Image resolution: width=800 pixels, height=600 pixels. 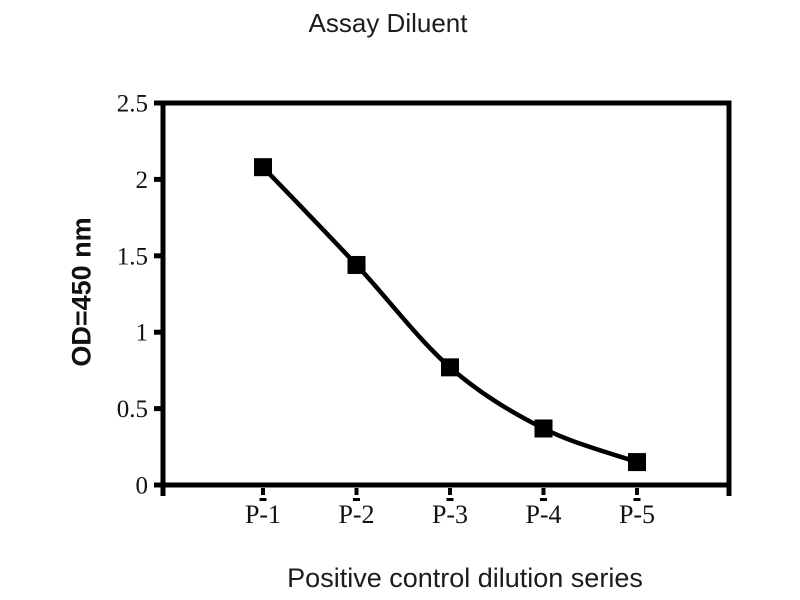 What do you see at coordinates (132, 409) in the screenshot?
I see `y-tick-label: 0.5` at bounding box center [132, 409].